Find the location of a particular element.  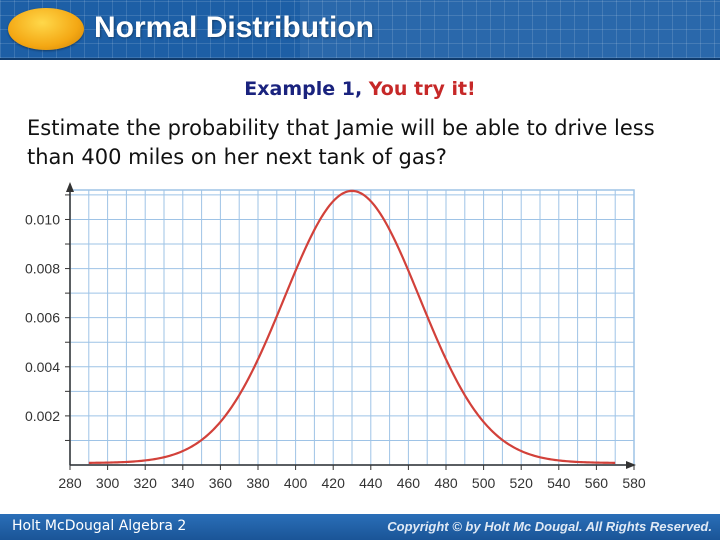

x-tick-label: 440 is located at coordinates (371, 483).